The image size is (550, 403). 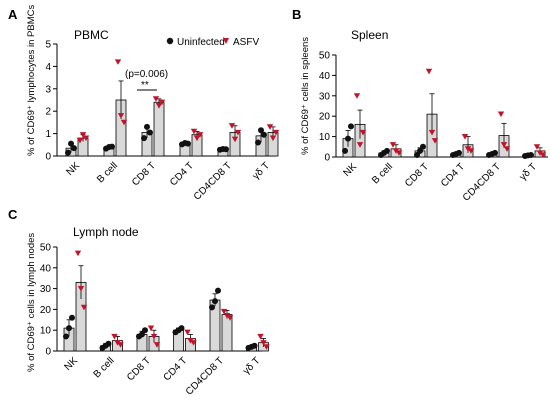 I want to click on y-tick-label: 4, so click(x=48, y=67).